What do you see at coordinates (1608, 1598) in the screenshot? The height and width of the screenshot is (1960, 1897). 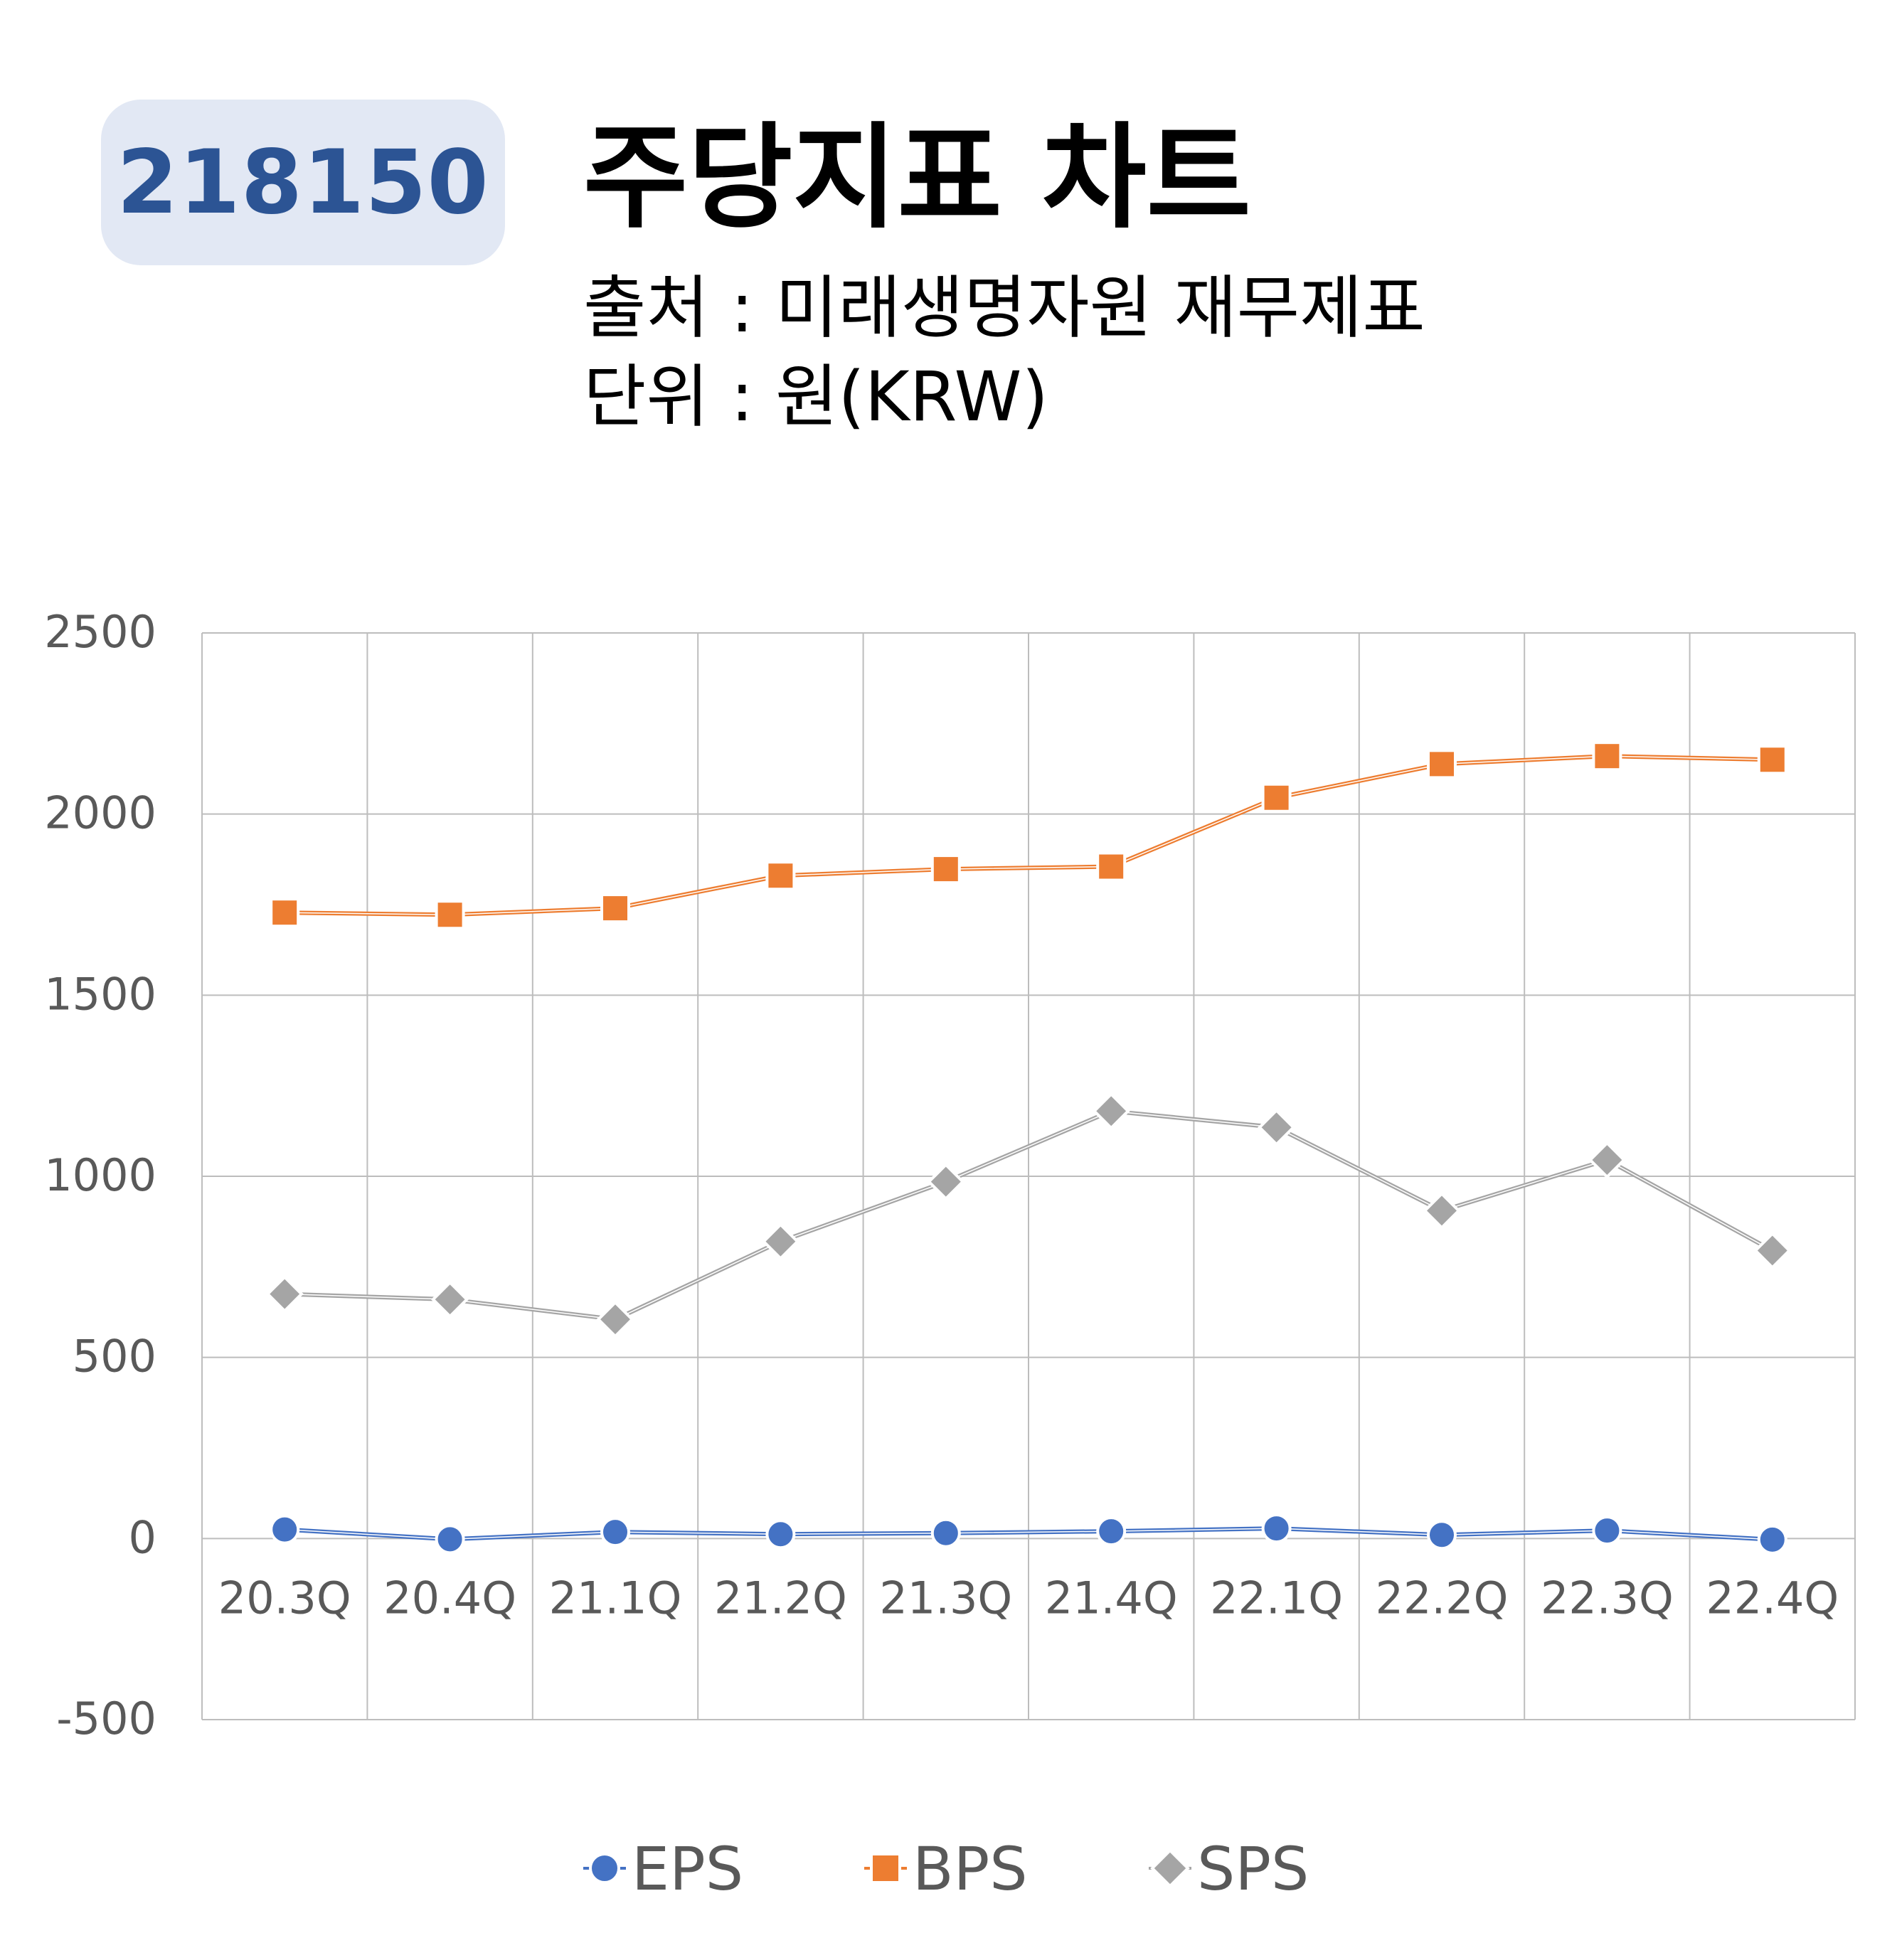 I see `x-tick-label: 22.3Q` at bounding box center [1608, 1598].